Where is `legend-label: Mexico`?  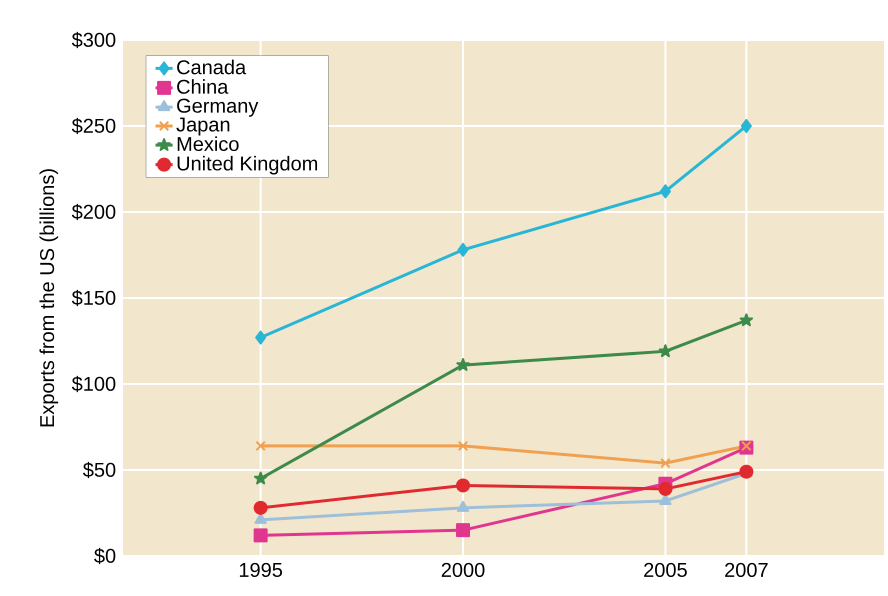 legend-label: Mexico is located at coordinates (208, 144).